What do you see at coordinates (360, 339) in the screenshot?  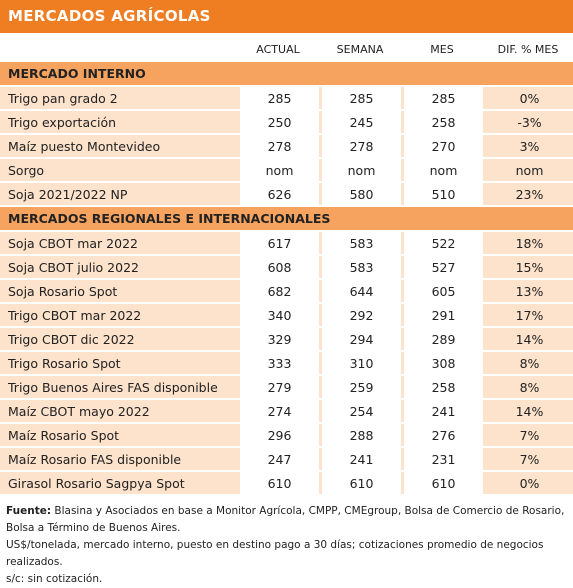 I see `value-cell: 294` at bounding box center [360, 339].